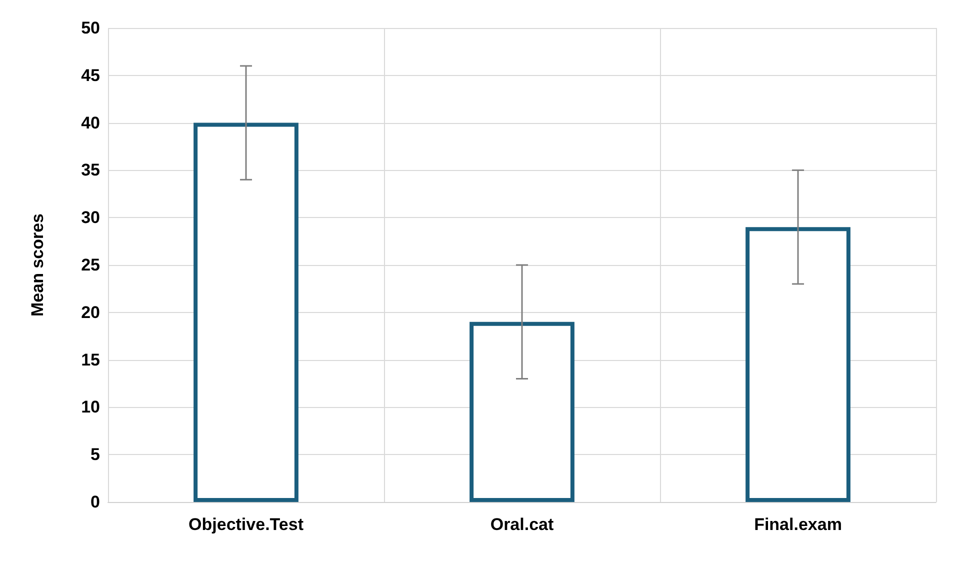  Describe the element at coordinates (522, 524) in the screenshot. I see `x-tick-label: Oral.cat` at that location.